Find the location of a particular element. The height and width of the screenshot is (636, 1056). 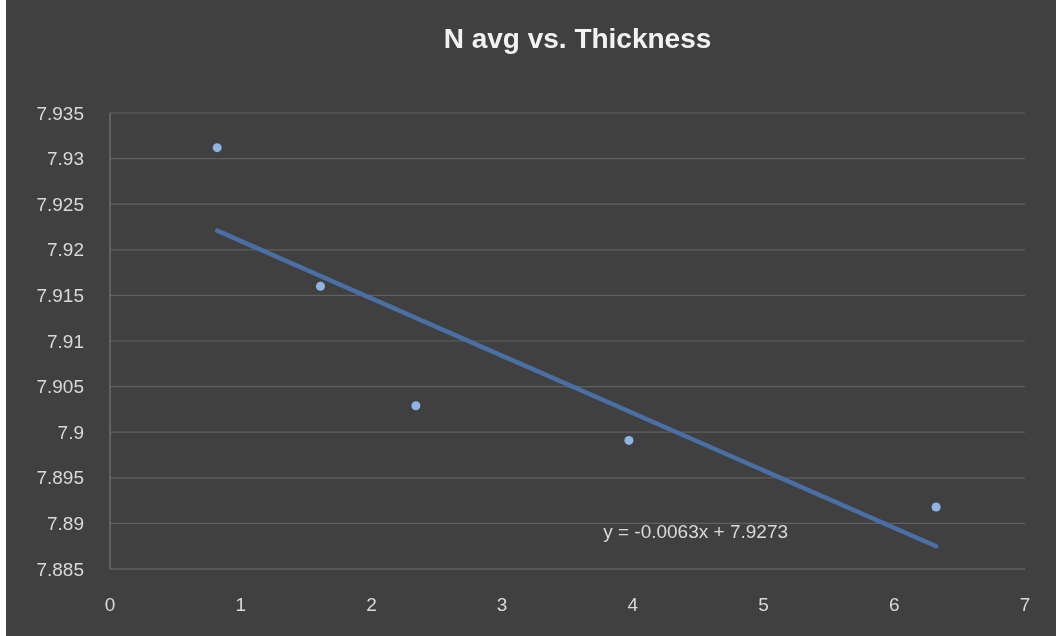

y-tick-label: 7.93 is located at coordinates (65, 159).